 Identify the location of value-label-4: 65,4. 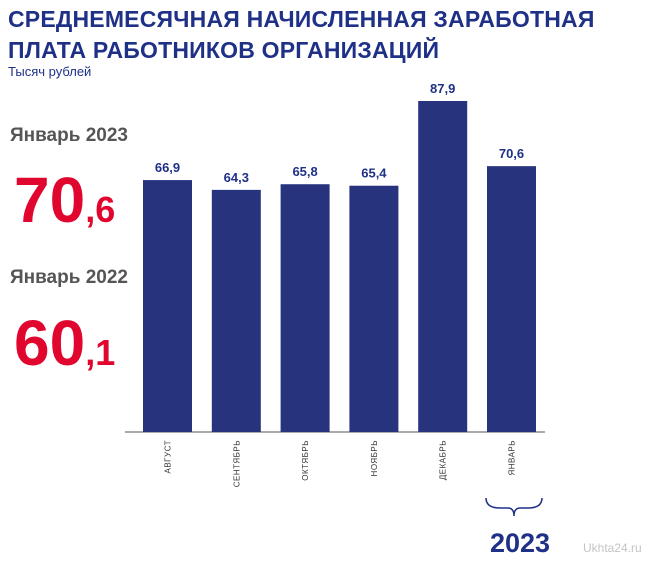
(374, 173).